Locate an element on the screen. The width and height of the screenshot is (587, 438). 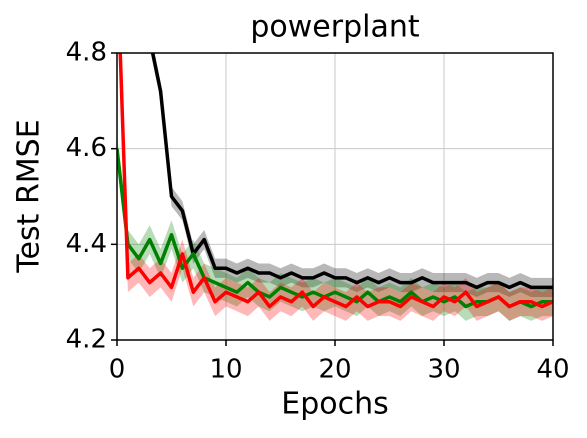
x-axis-label: Epochs is located at coordinates (335, 404).